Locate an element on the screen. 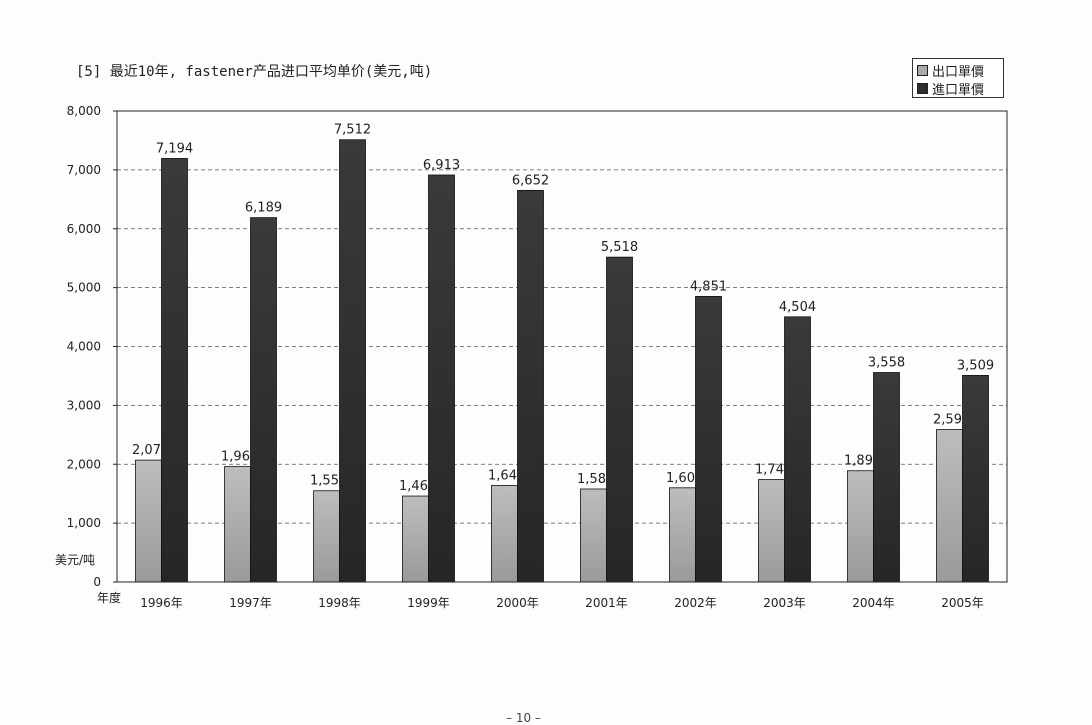 The height and width of the screenshot is (725, 1092). y-tick-label: 0 is located at coordinates (97, 582).